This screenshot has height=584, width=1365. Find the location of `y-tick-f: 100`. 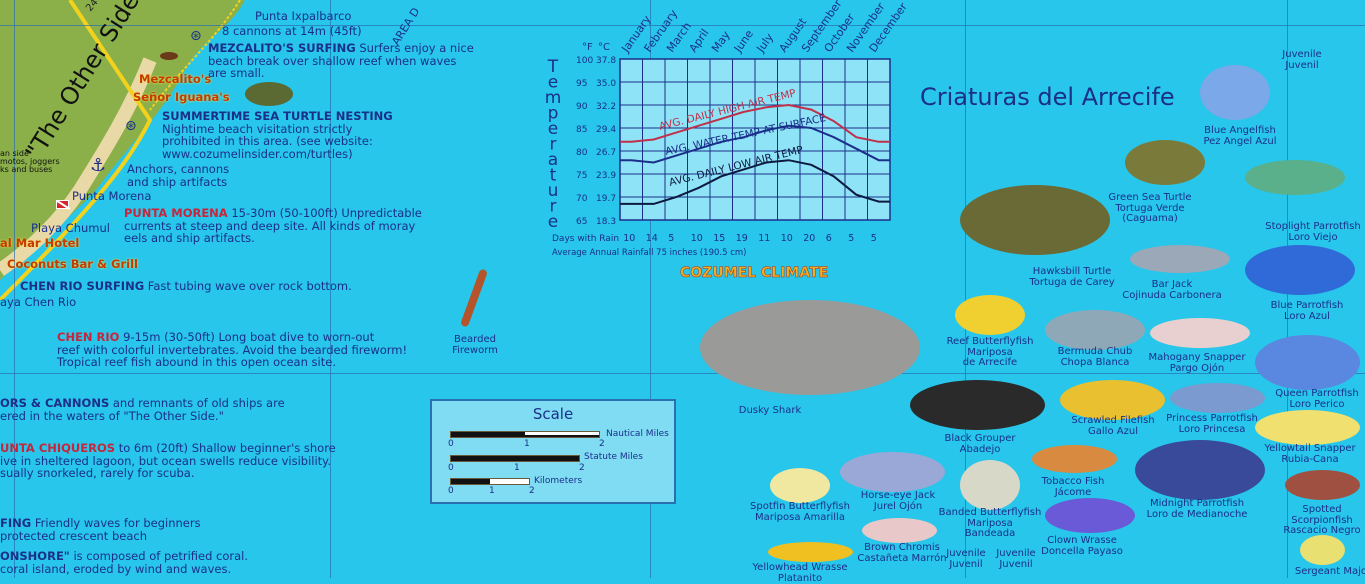

y-tick-f: 100 is located at coordinates (584, 61).